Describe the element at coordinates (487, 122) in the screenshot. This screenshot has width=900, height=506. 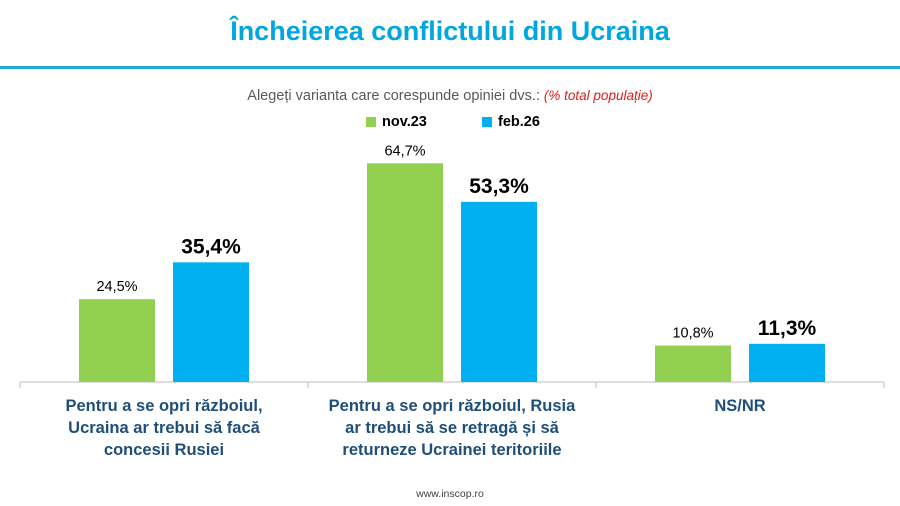
I see `legend-swatch-feb26` at that location.